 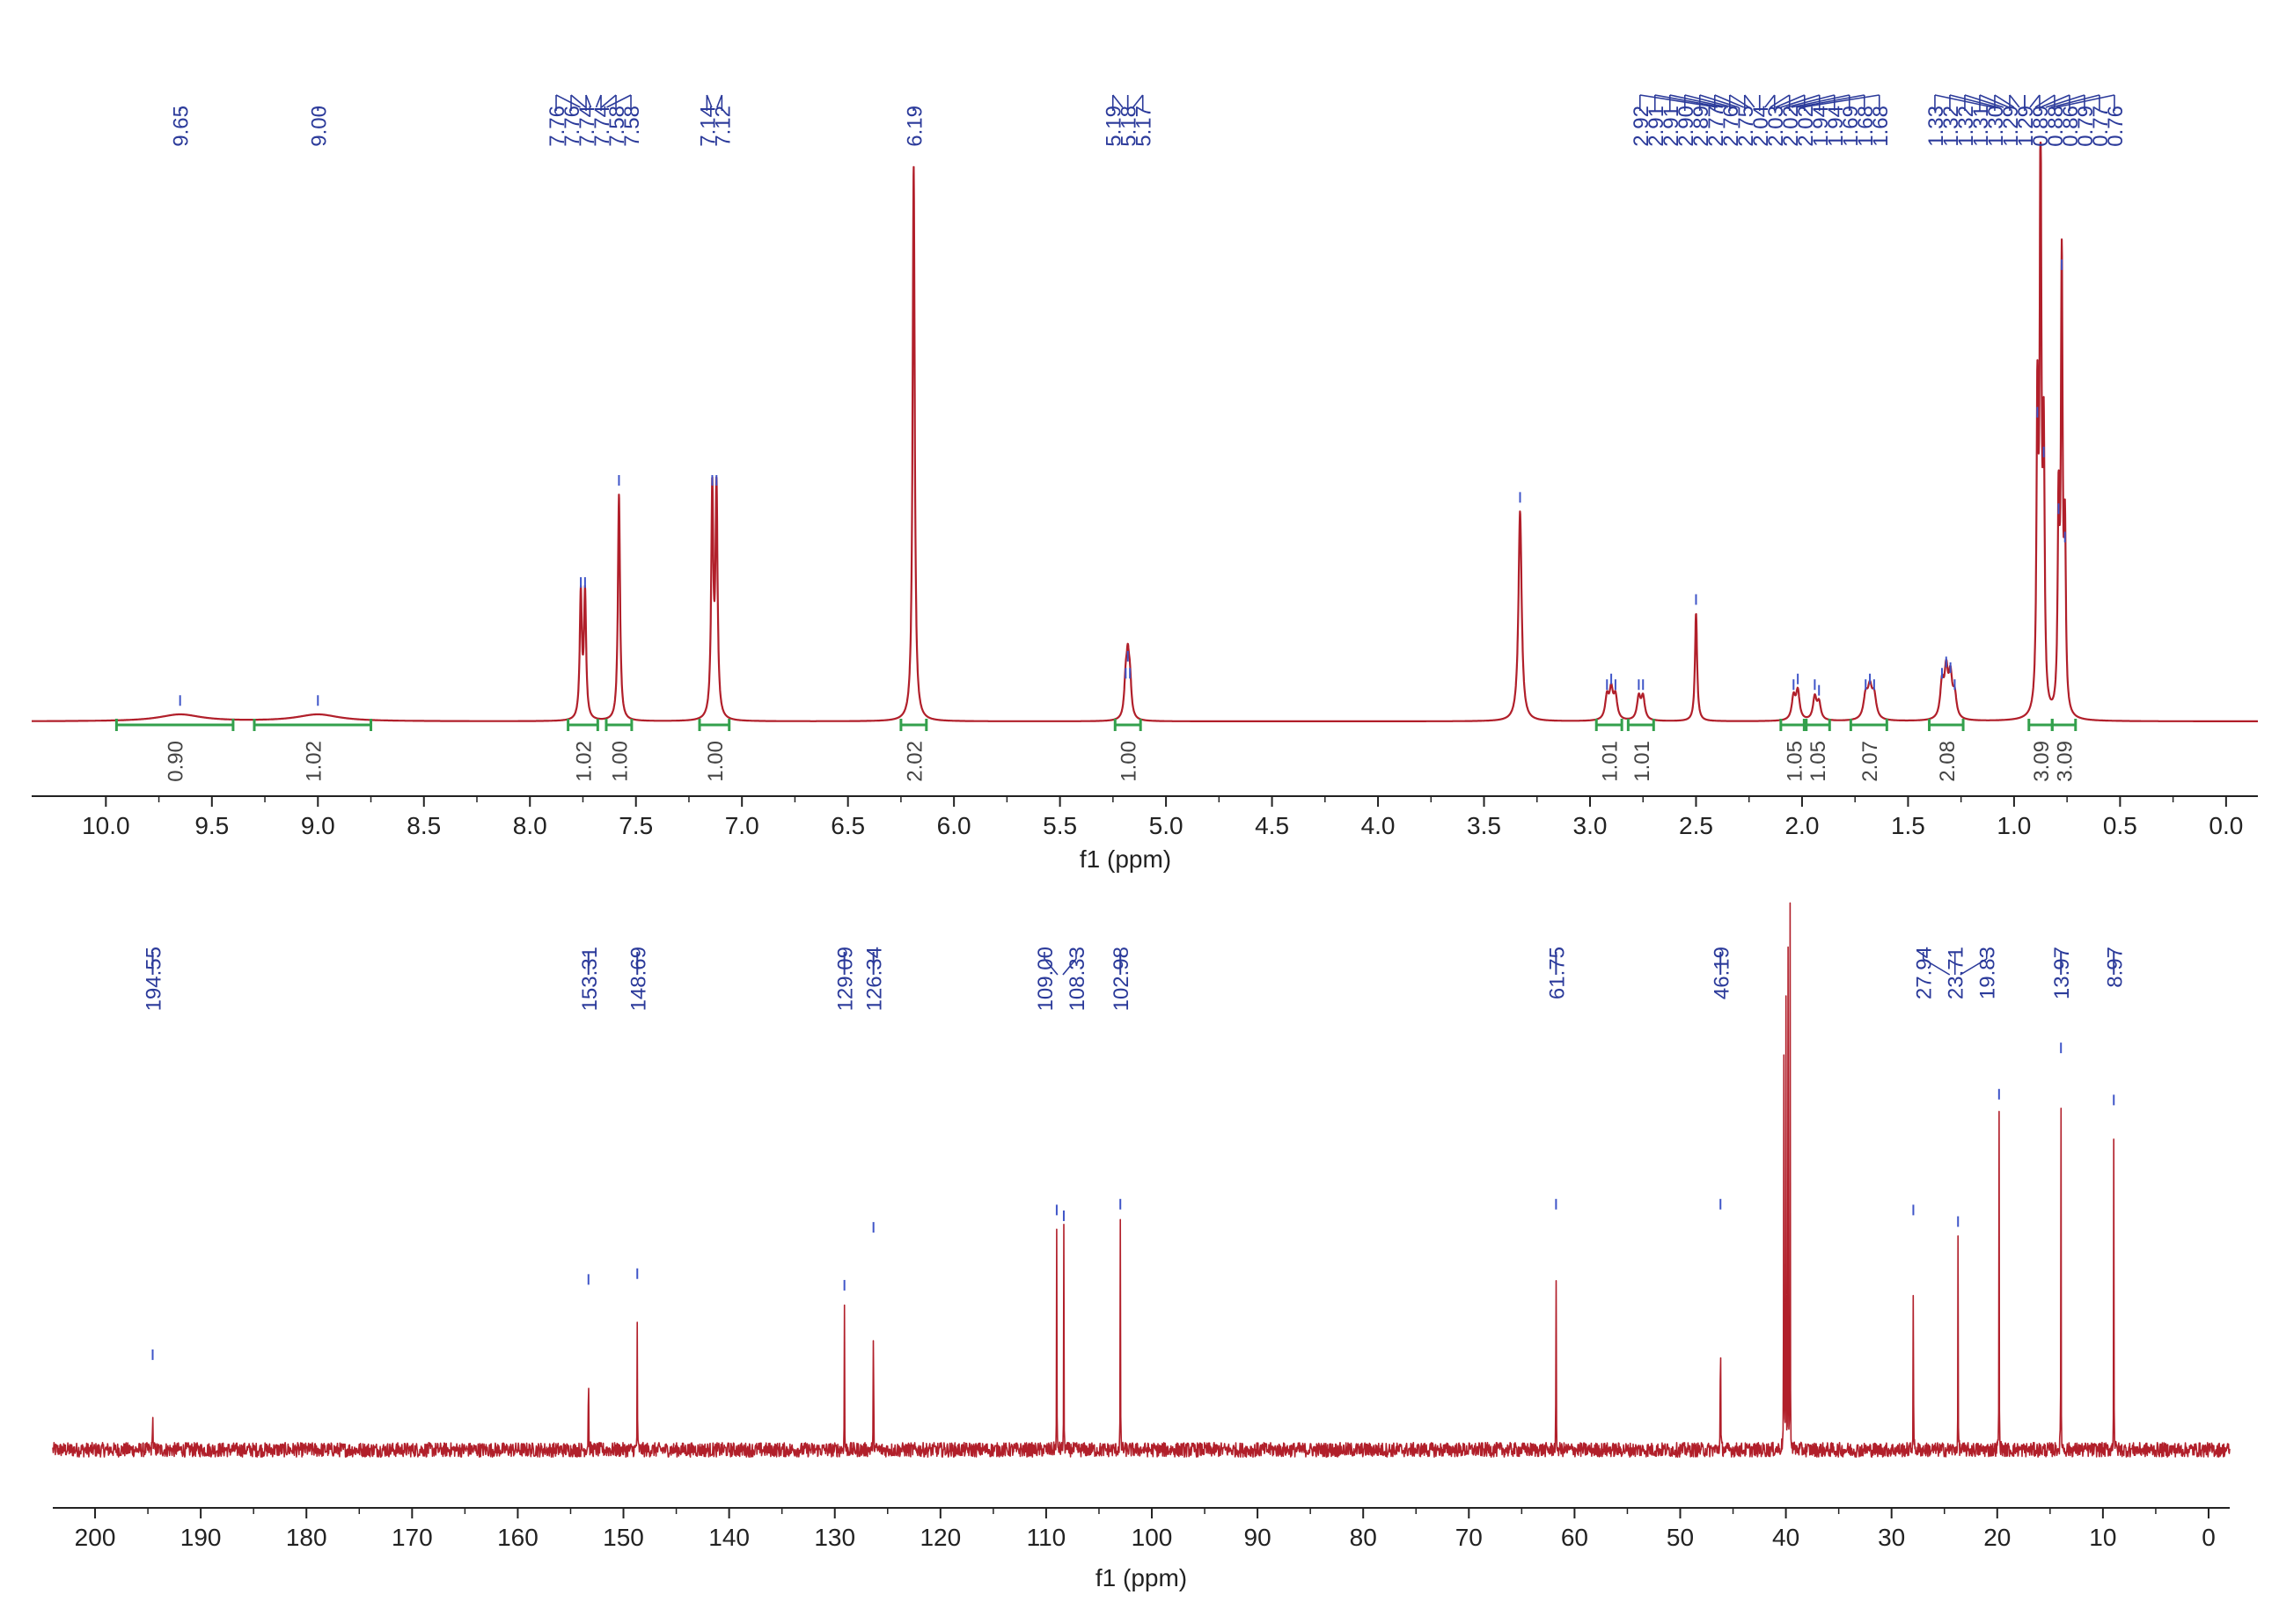 I want to click on x-tick-label: 4.5, so click(x=1272, y=825).